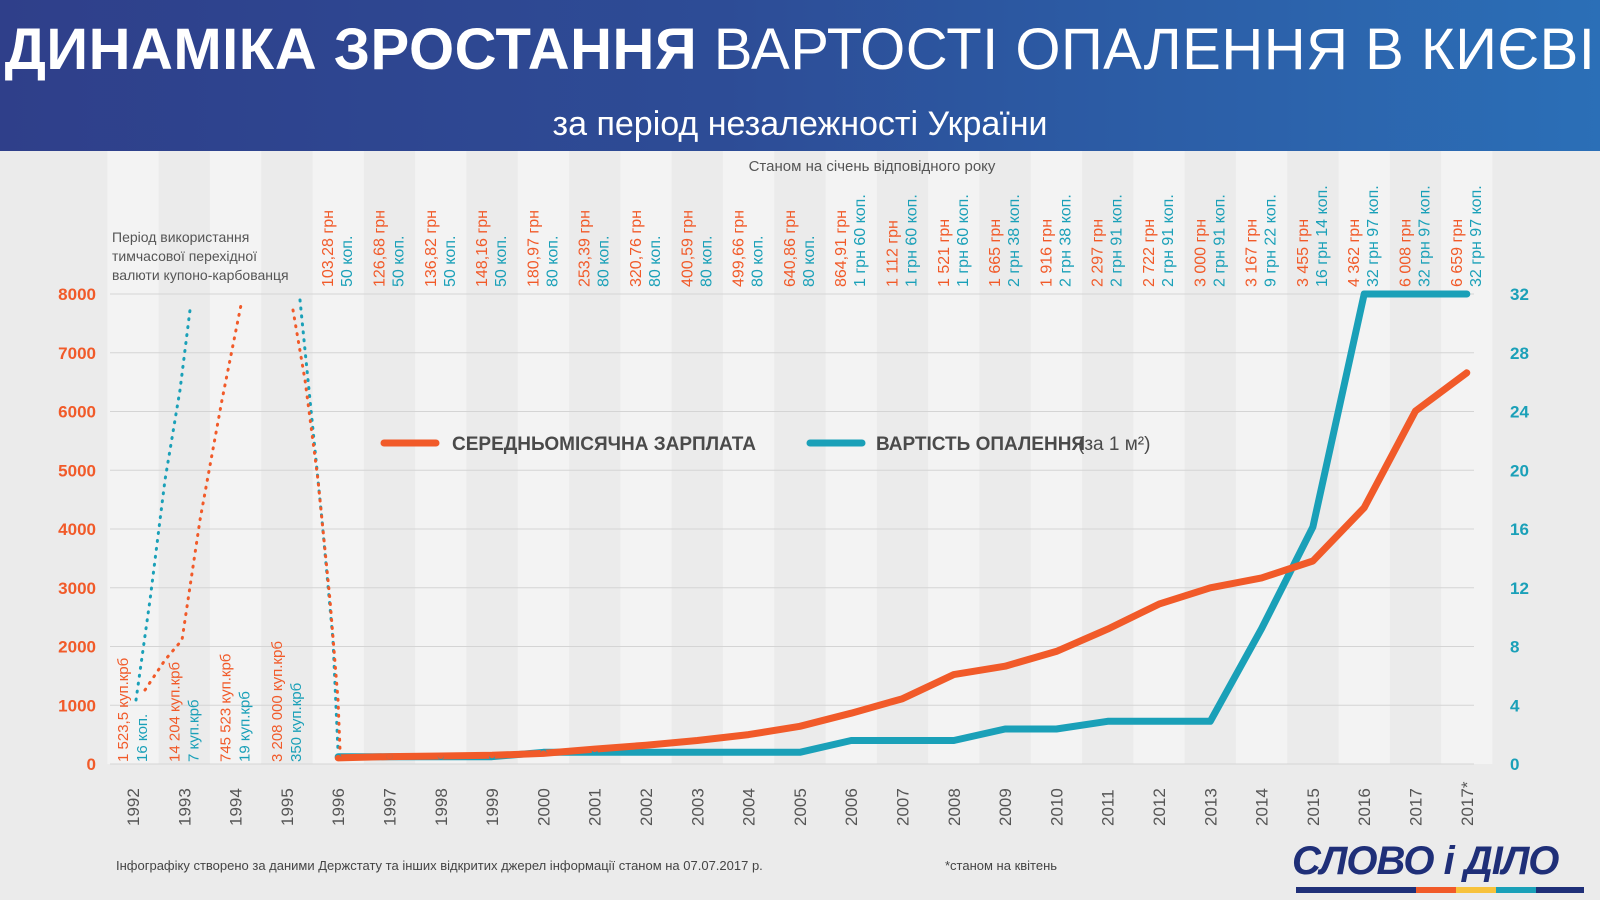  I want to click on salary-value-label: 1 665 грн, so click(995, 253).